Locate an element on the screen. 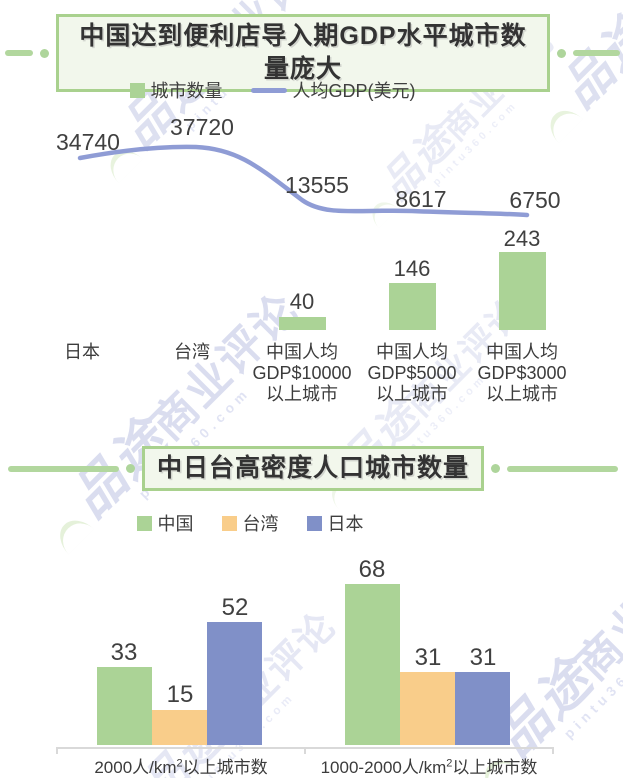  legend-label: 台湾 is located at coordinates (260, 524).